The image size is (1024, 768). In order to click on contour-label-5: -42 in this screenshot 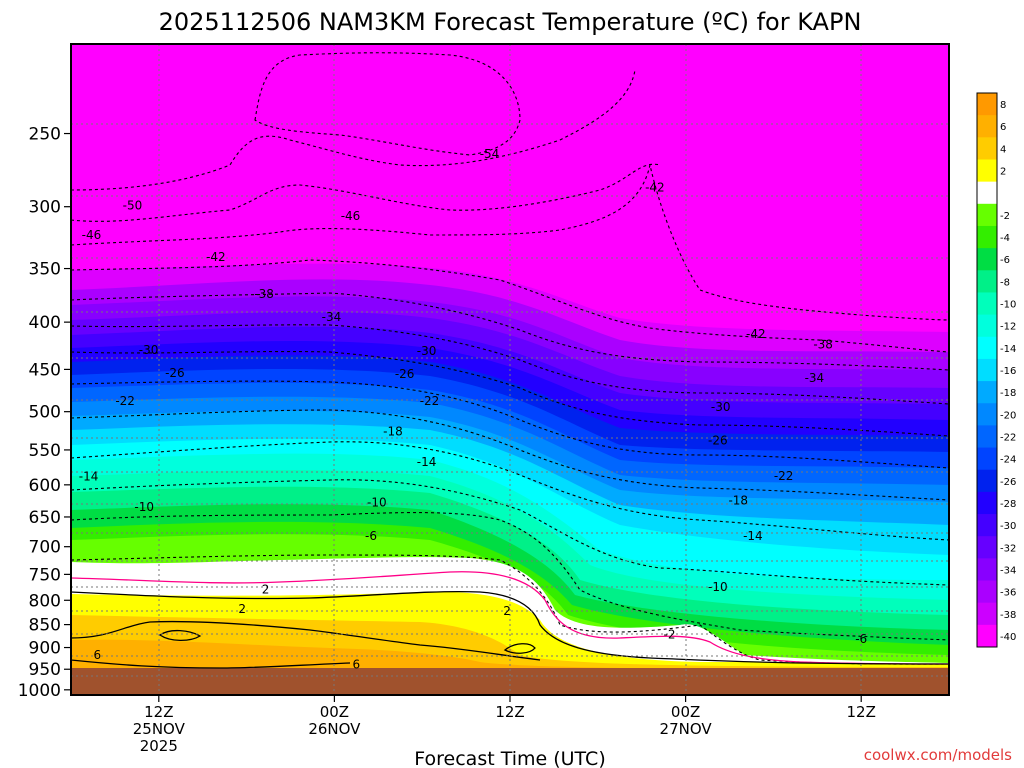, I will do `click(655, 188)`.